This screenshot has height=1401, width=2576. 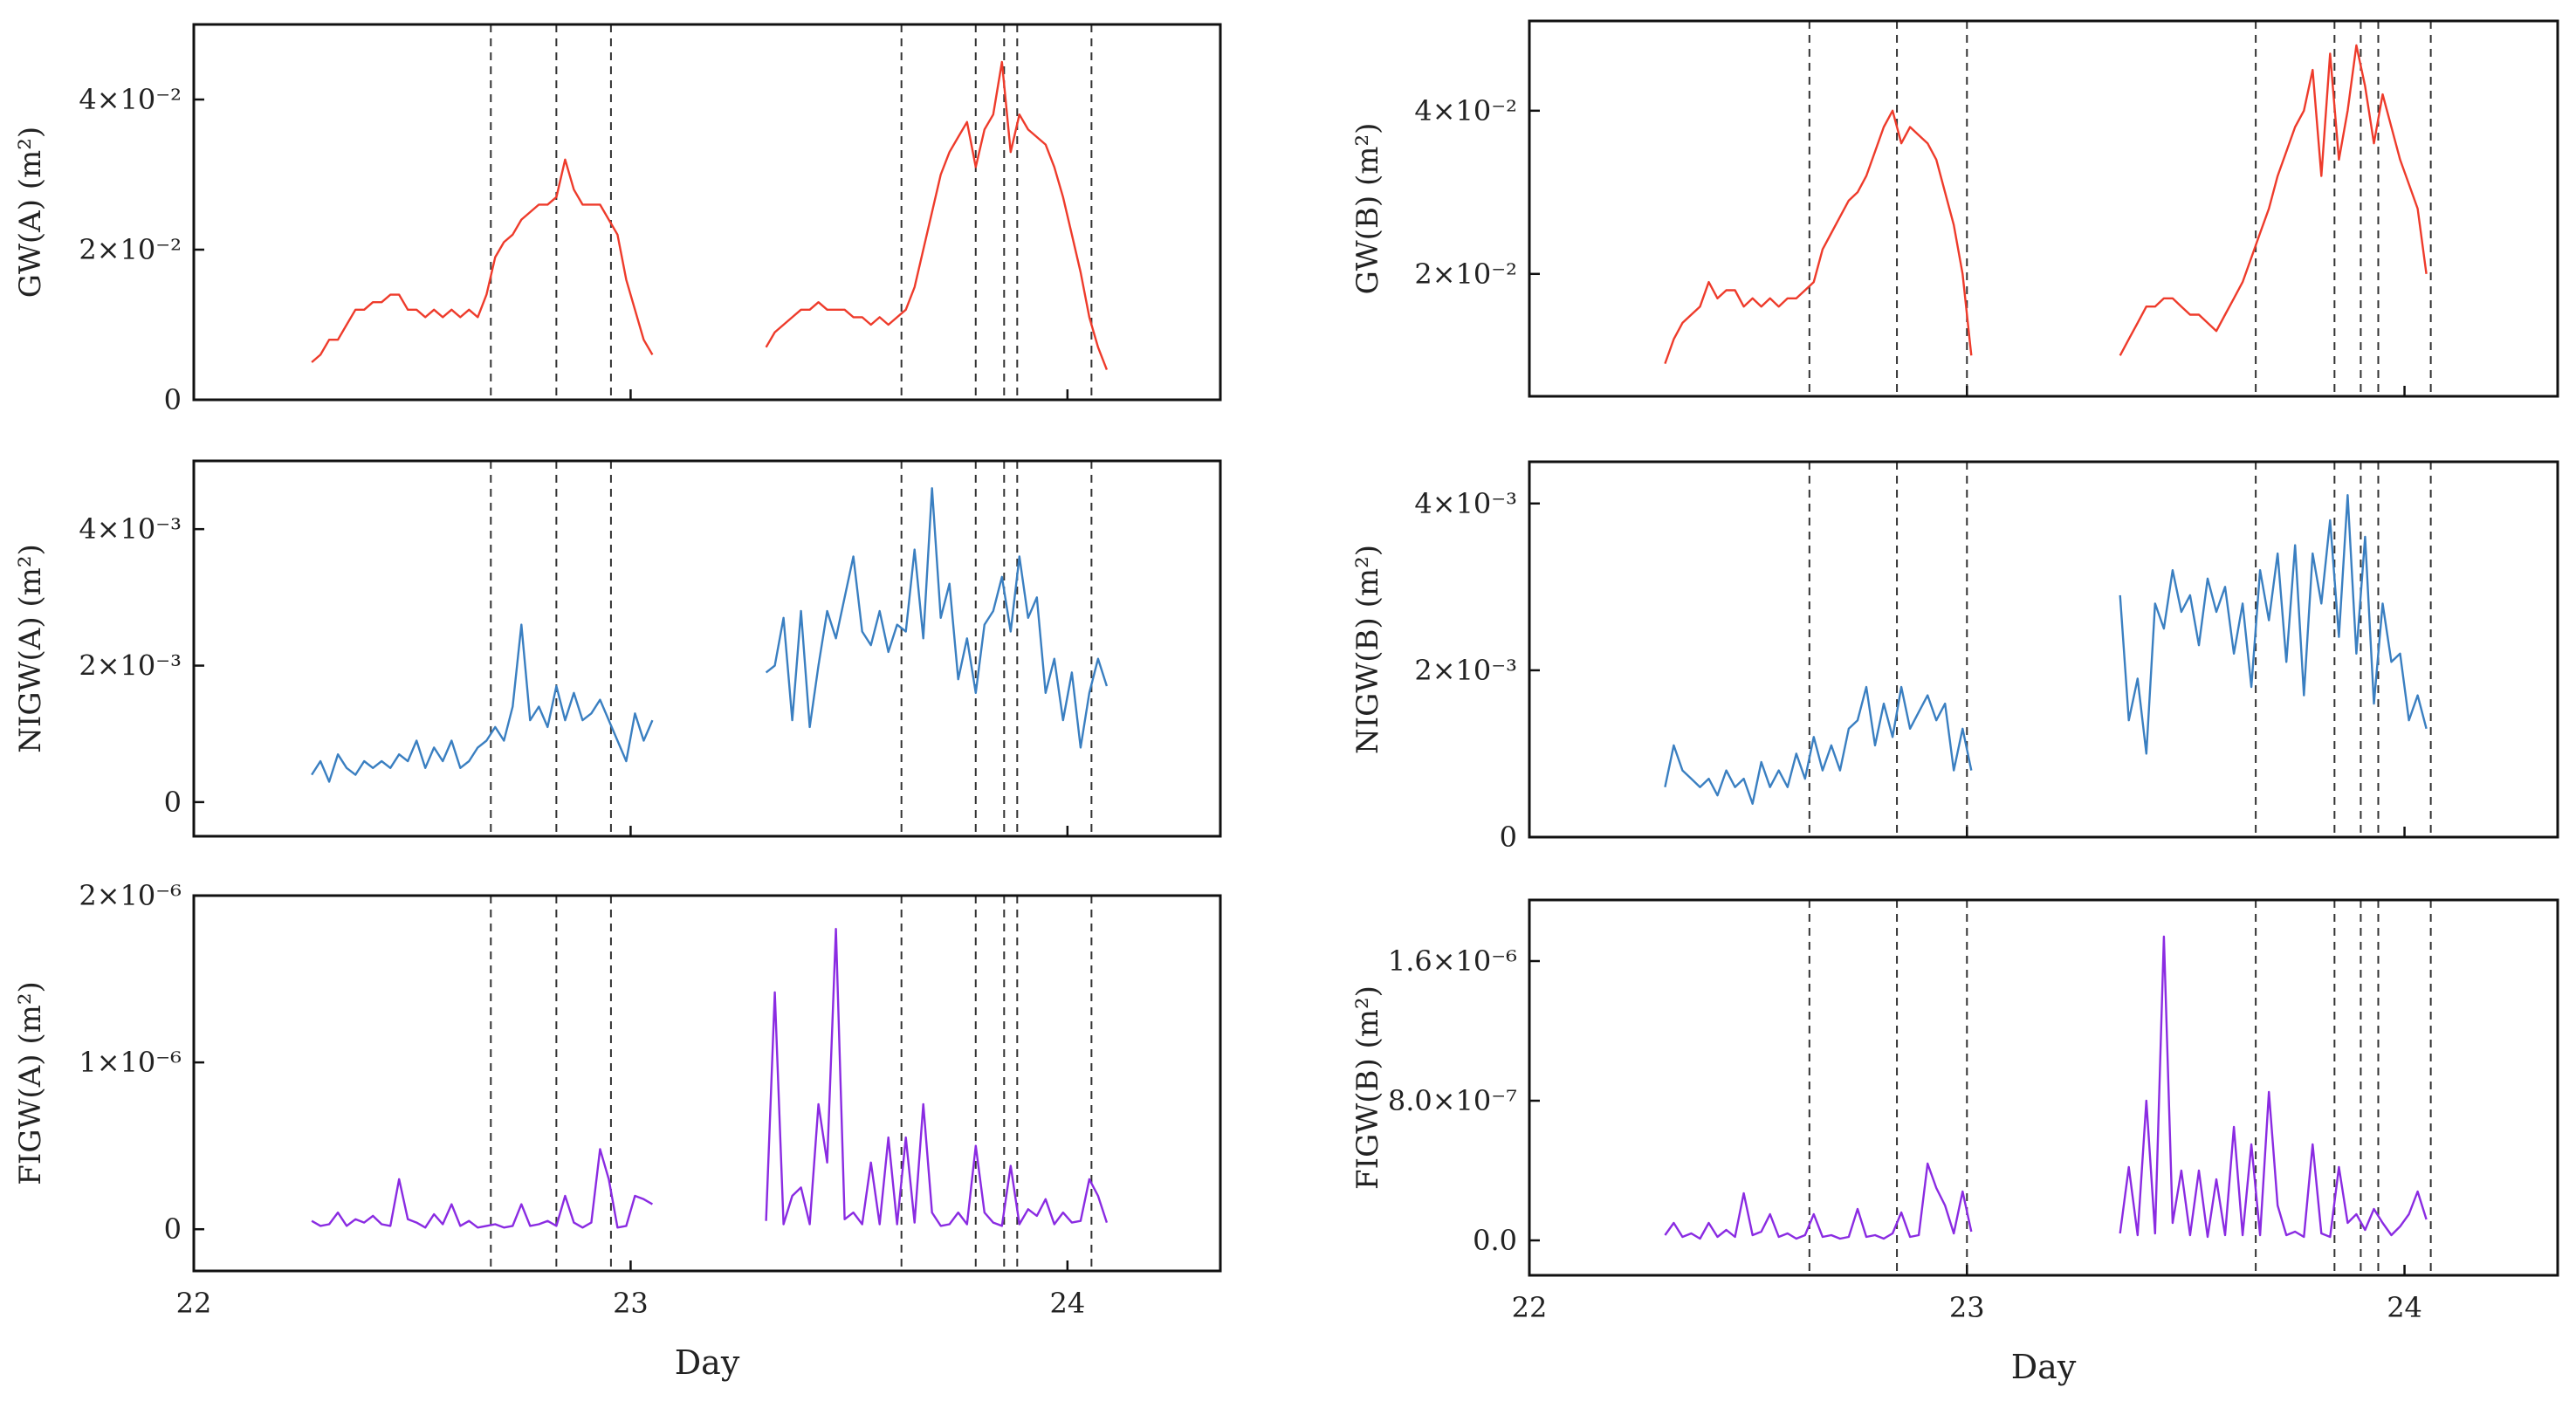 What do you see at coordinates (1453, 961) in the screenshot?
I see `y-tick-label: 1.6×10⁻⁶` at bounding box center [1453, 961].